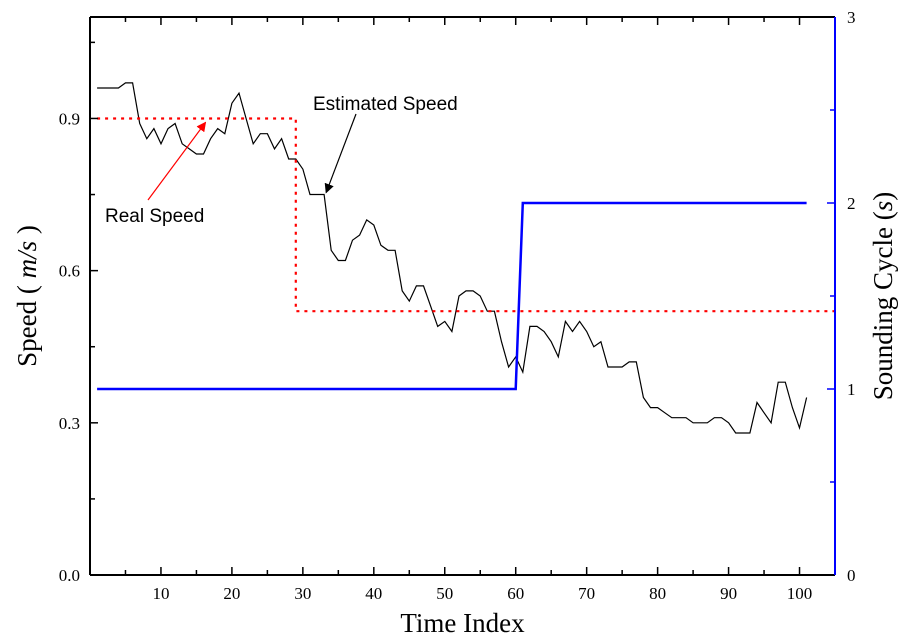  I want to click on y-right-tick-label: 0, so click(851, 575).